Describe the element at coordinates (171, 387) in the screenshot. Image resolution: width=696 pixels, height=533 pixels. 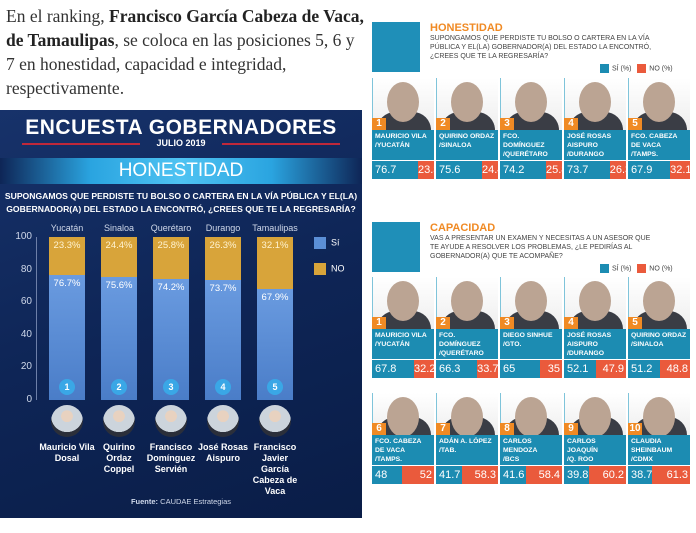
I see `rank-badge: 3` at that location.